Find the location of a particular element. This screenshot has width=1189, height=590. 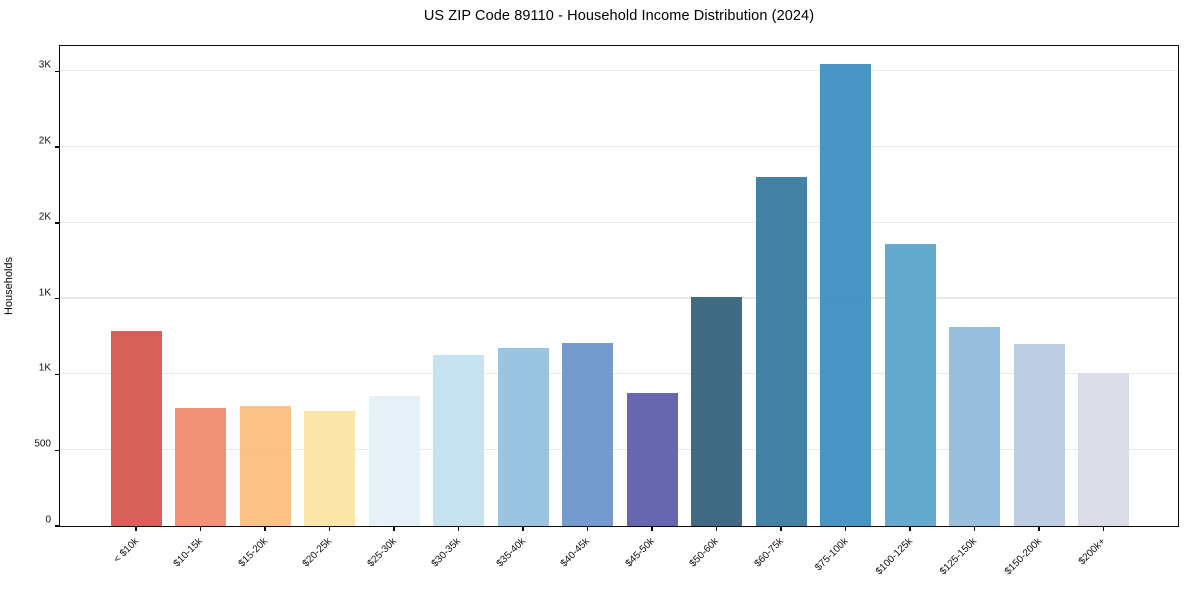

x-tick-label: $45-50k is located at coordinates (640, 553).